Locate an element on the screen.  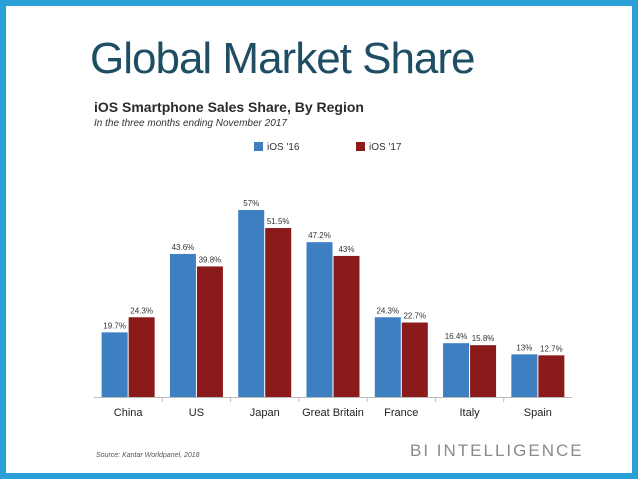
data-label-0-0: 19.7% is located at coordinates (114, 325).